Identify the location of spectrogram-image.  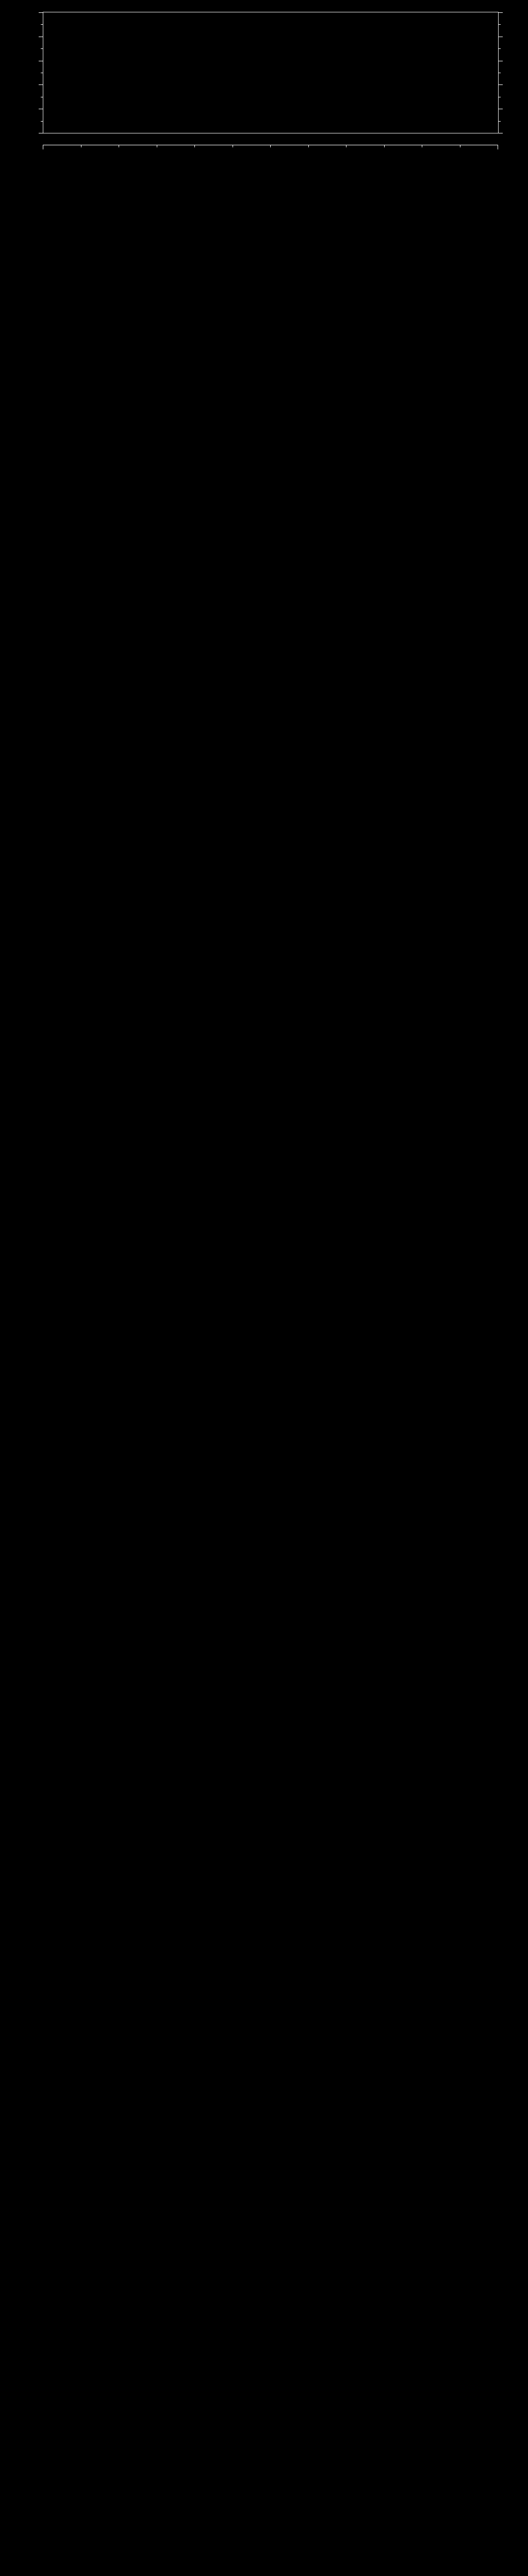
(270, 72).